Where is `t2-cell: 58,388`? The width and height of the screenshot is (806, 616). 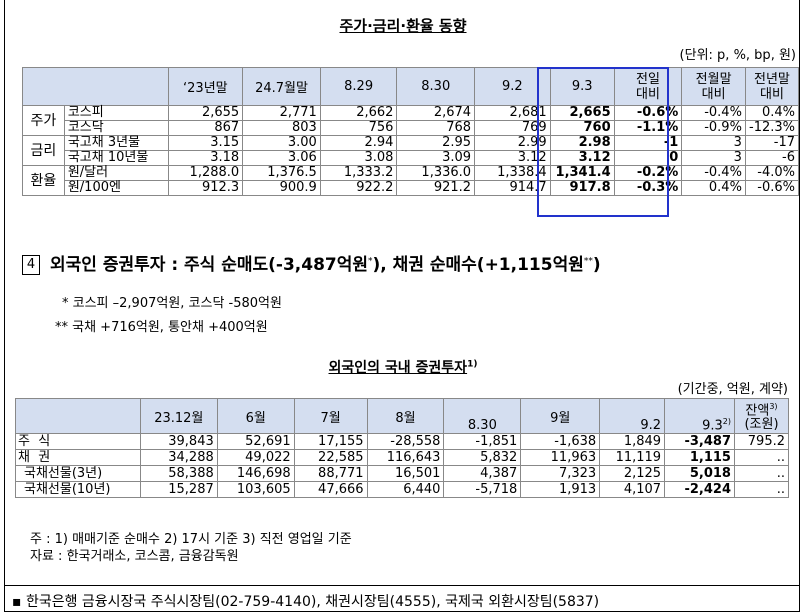 t2-cell: 58,388 is located at coordinates (178, 473).